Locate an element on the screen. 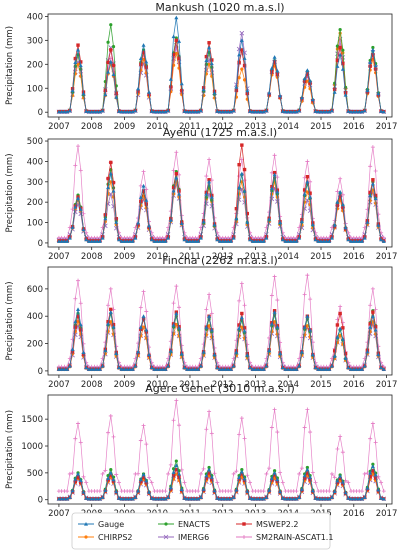 Image resolution: width=400 pixels, height=550 pixels. panel-title: Agere Genet (3010 m.a.s.l) is located at coordinates (219, 388).